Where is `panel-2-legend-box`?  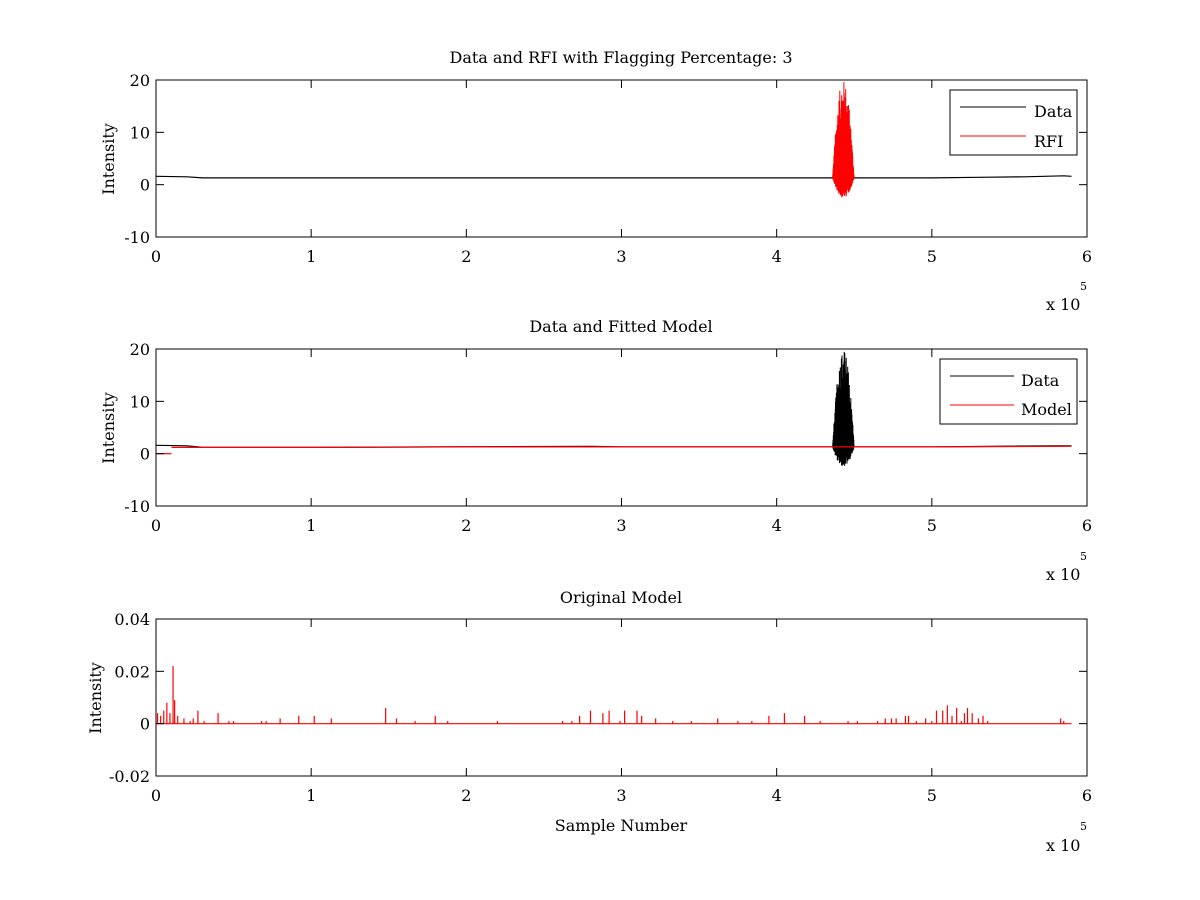 panel-2-legend-box is located at coordinates (1008, 391).